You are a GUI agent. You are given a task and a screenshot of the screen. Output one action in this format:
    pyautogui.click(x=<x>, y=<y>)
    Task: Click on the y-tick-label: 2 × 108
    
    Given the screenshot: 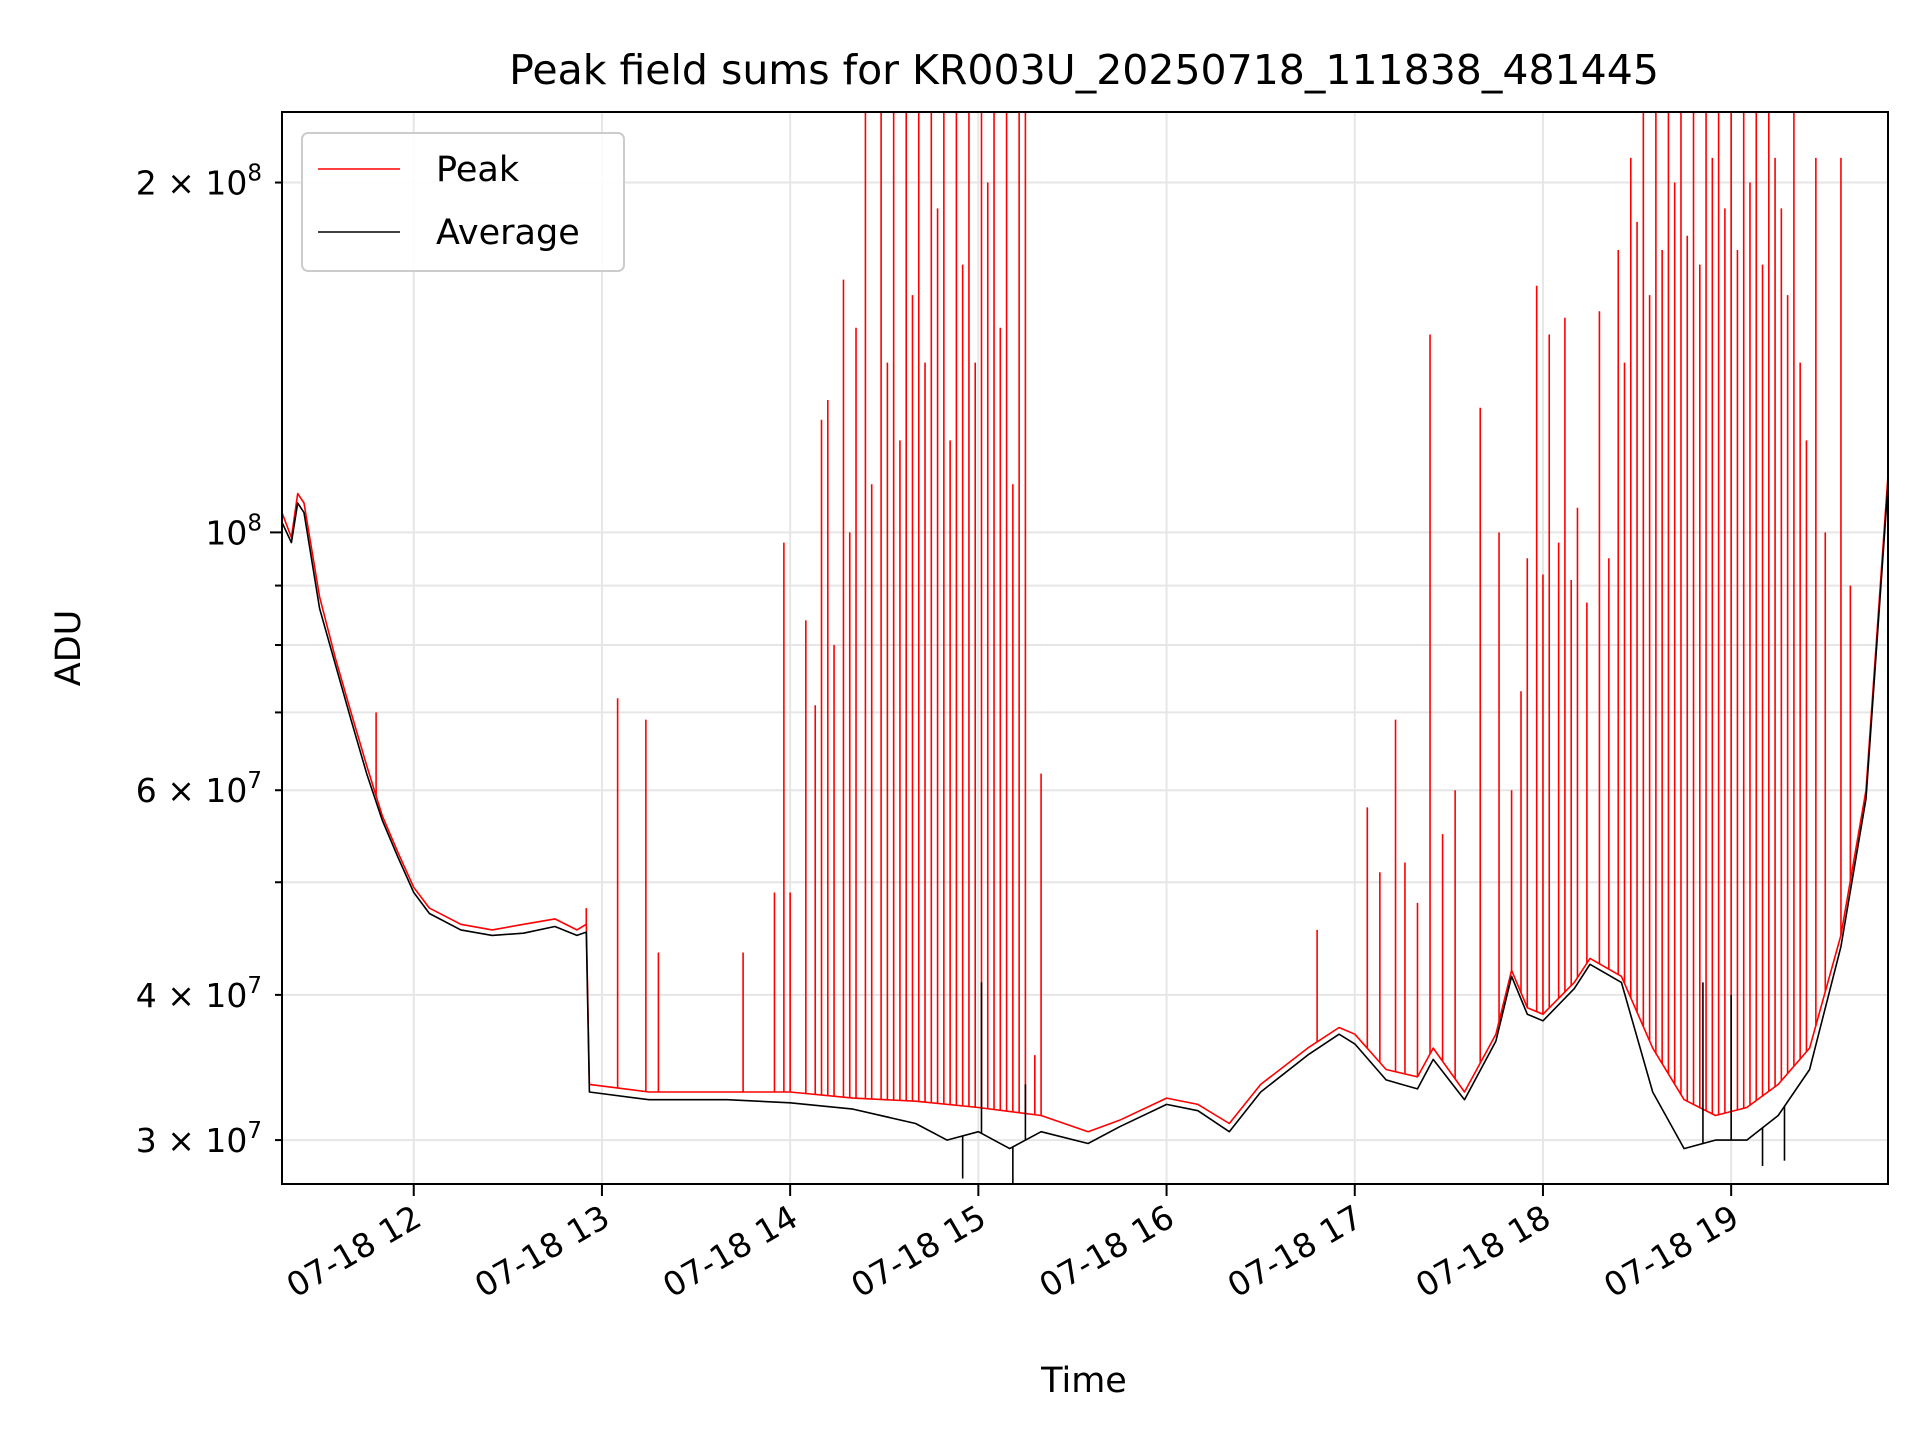 What is the action you would take?
    pyautogui.click(x=199, y=182)
    